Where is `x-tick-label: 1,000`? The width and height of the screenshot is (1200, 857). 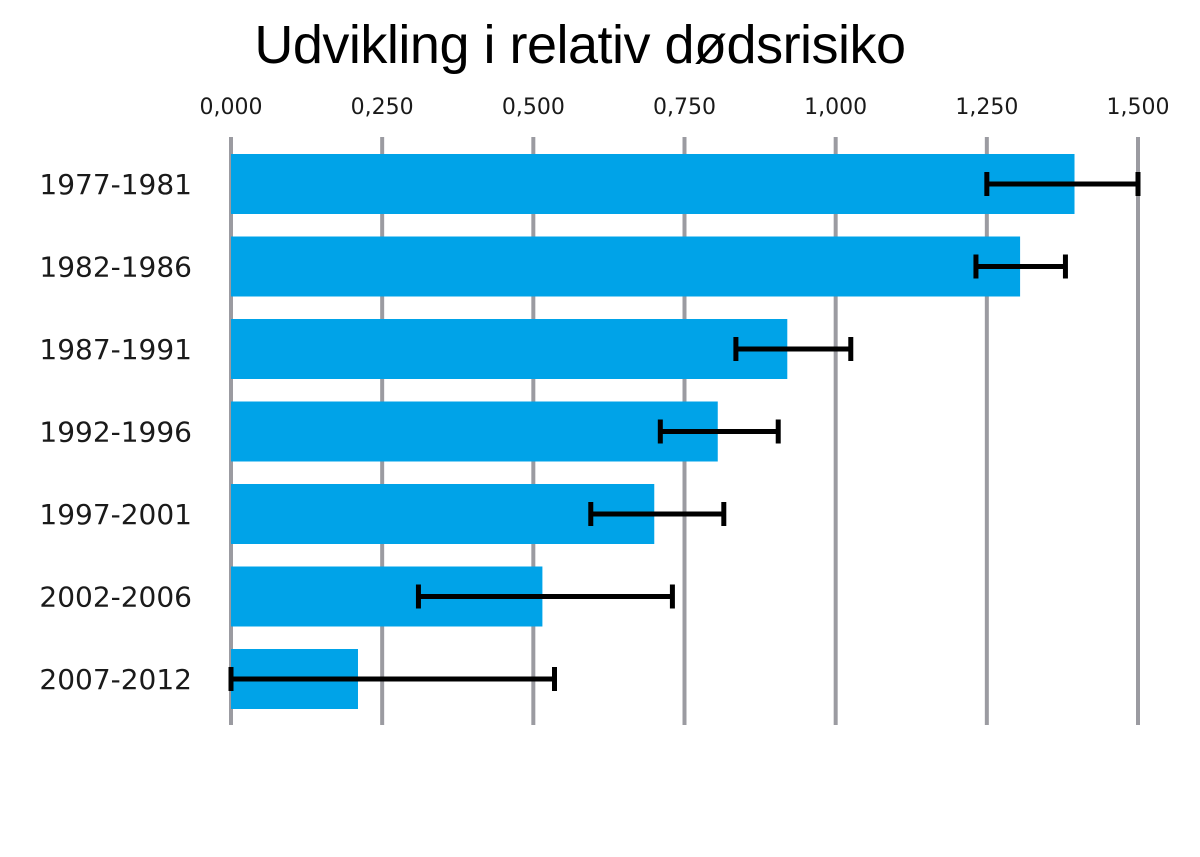 x-tick-label: 1,000 is located at coordinates (835, 107).